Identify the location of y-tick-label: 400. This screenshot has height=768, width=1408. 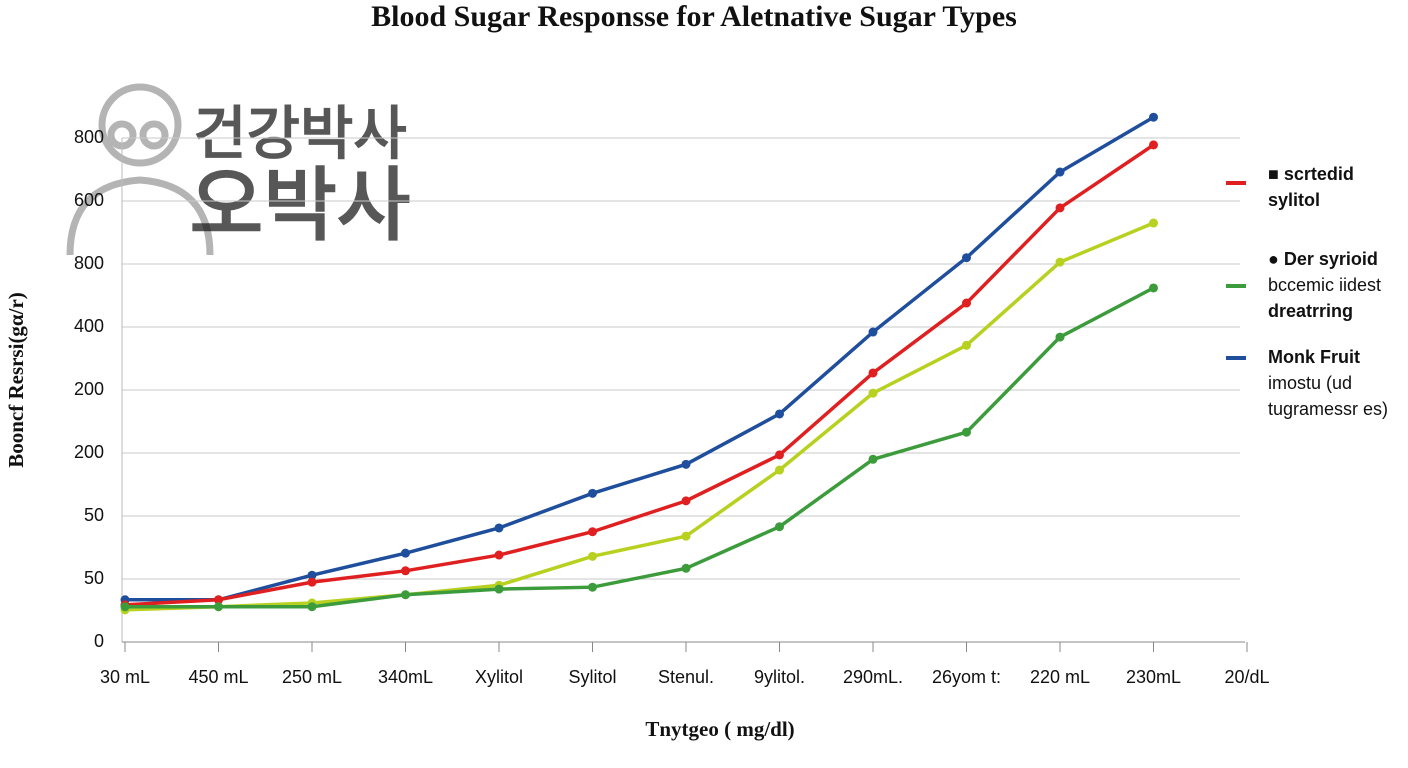
(89, 326).